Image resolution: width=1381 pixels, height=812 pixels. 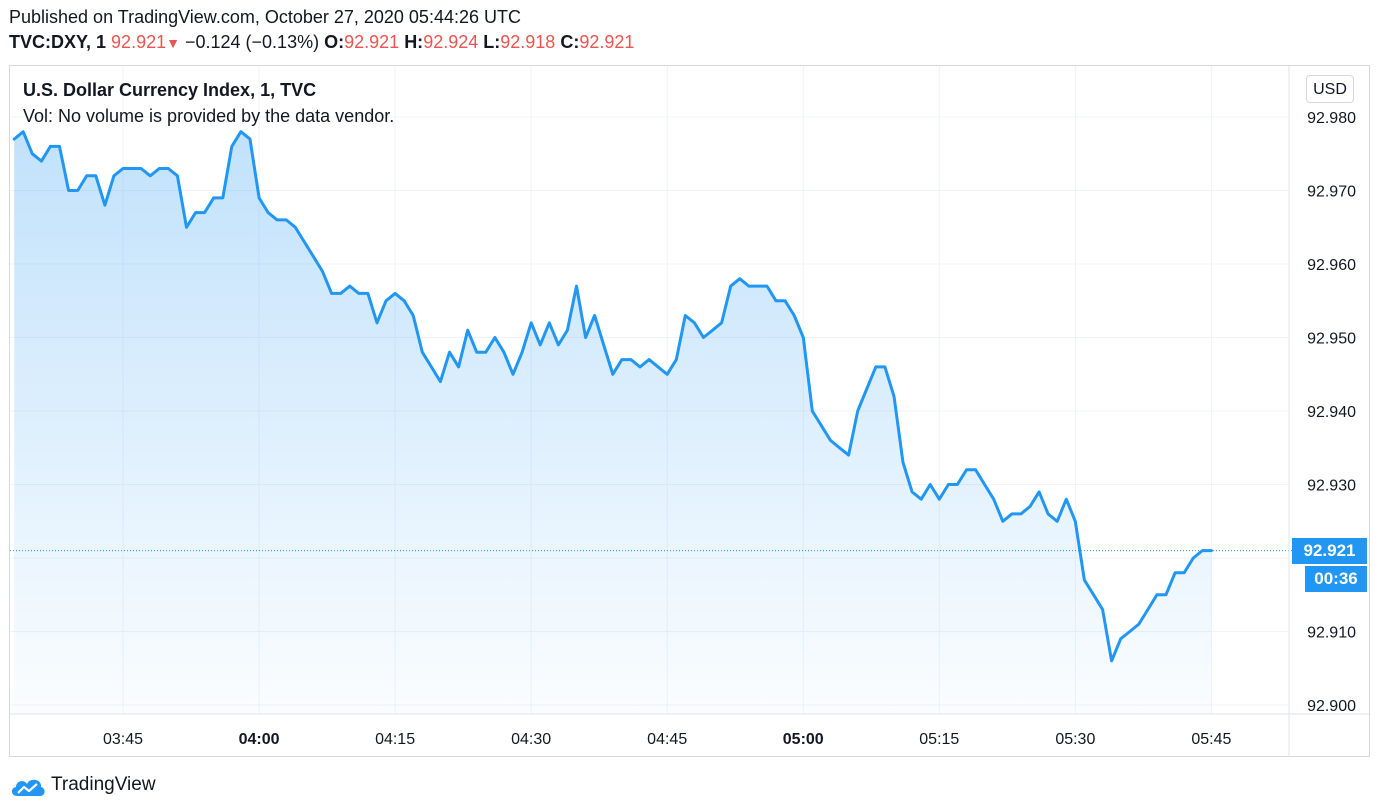 I want to click on x-tick-label: 05:45, so click(x=1211, y=739).